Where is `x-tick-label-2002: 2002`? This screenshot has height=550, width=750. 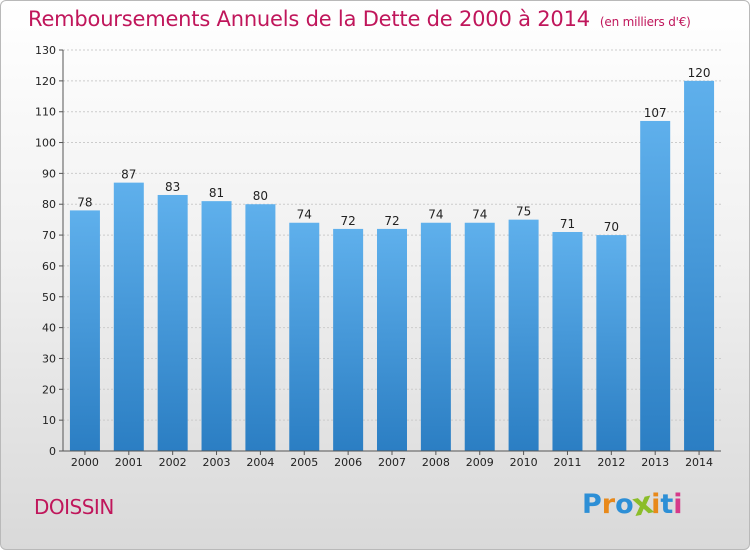 x-tick-label-2002: 2002 is located at coordinates (173, 462).